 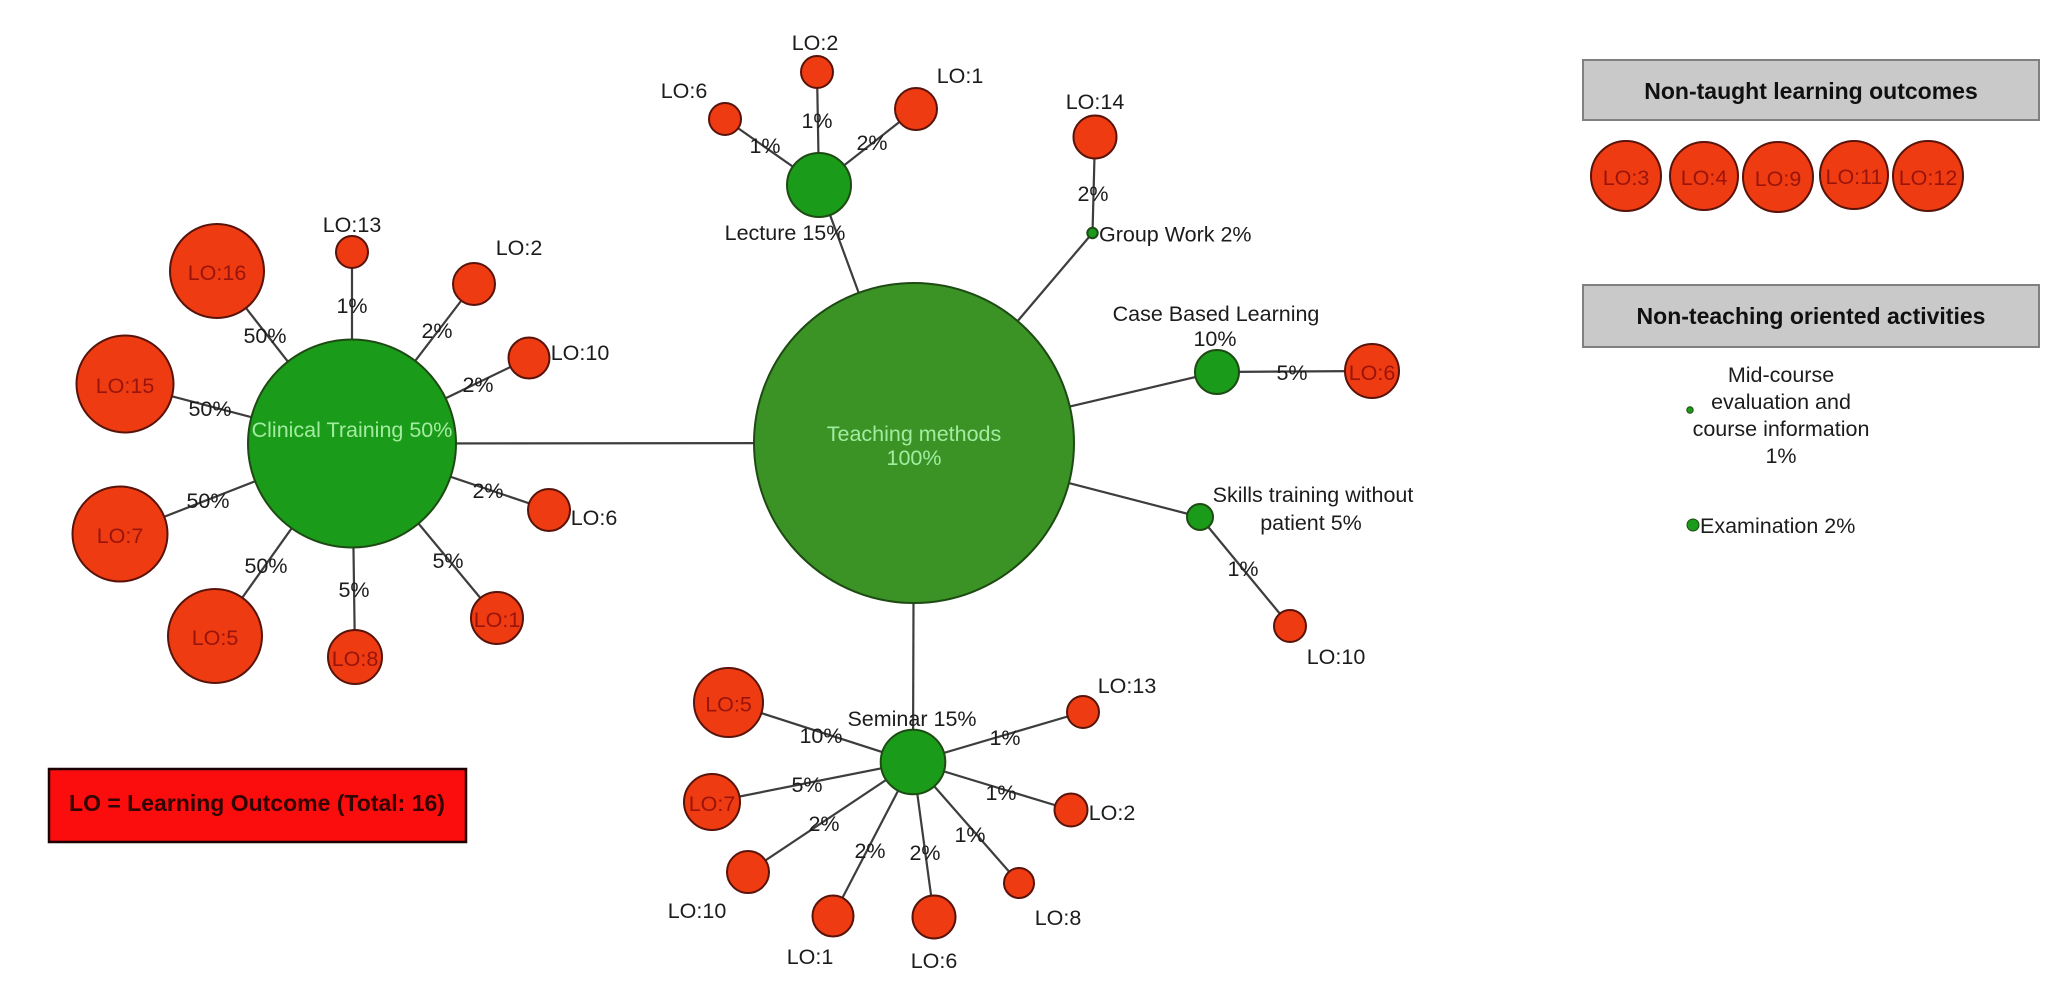 I want to click on svg-text: LO:3, so click(x=1626, y=178).